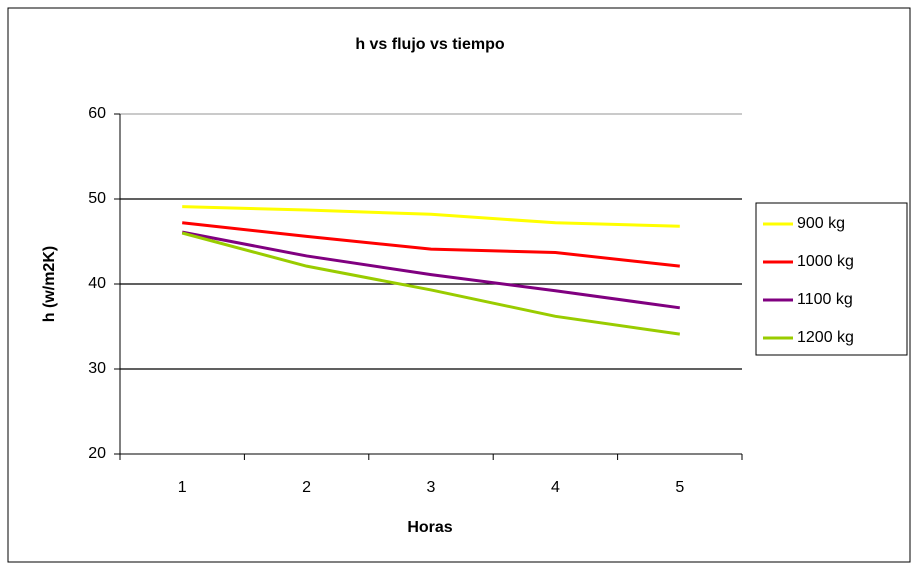 Image resolution: width=917 pixels, height=570 pixels. What do you see at coordinates (825, 261) in the screenshot?
I see `legend-label: 1000 kg` at bounding box center [825, 261].